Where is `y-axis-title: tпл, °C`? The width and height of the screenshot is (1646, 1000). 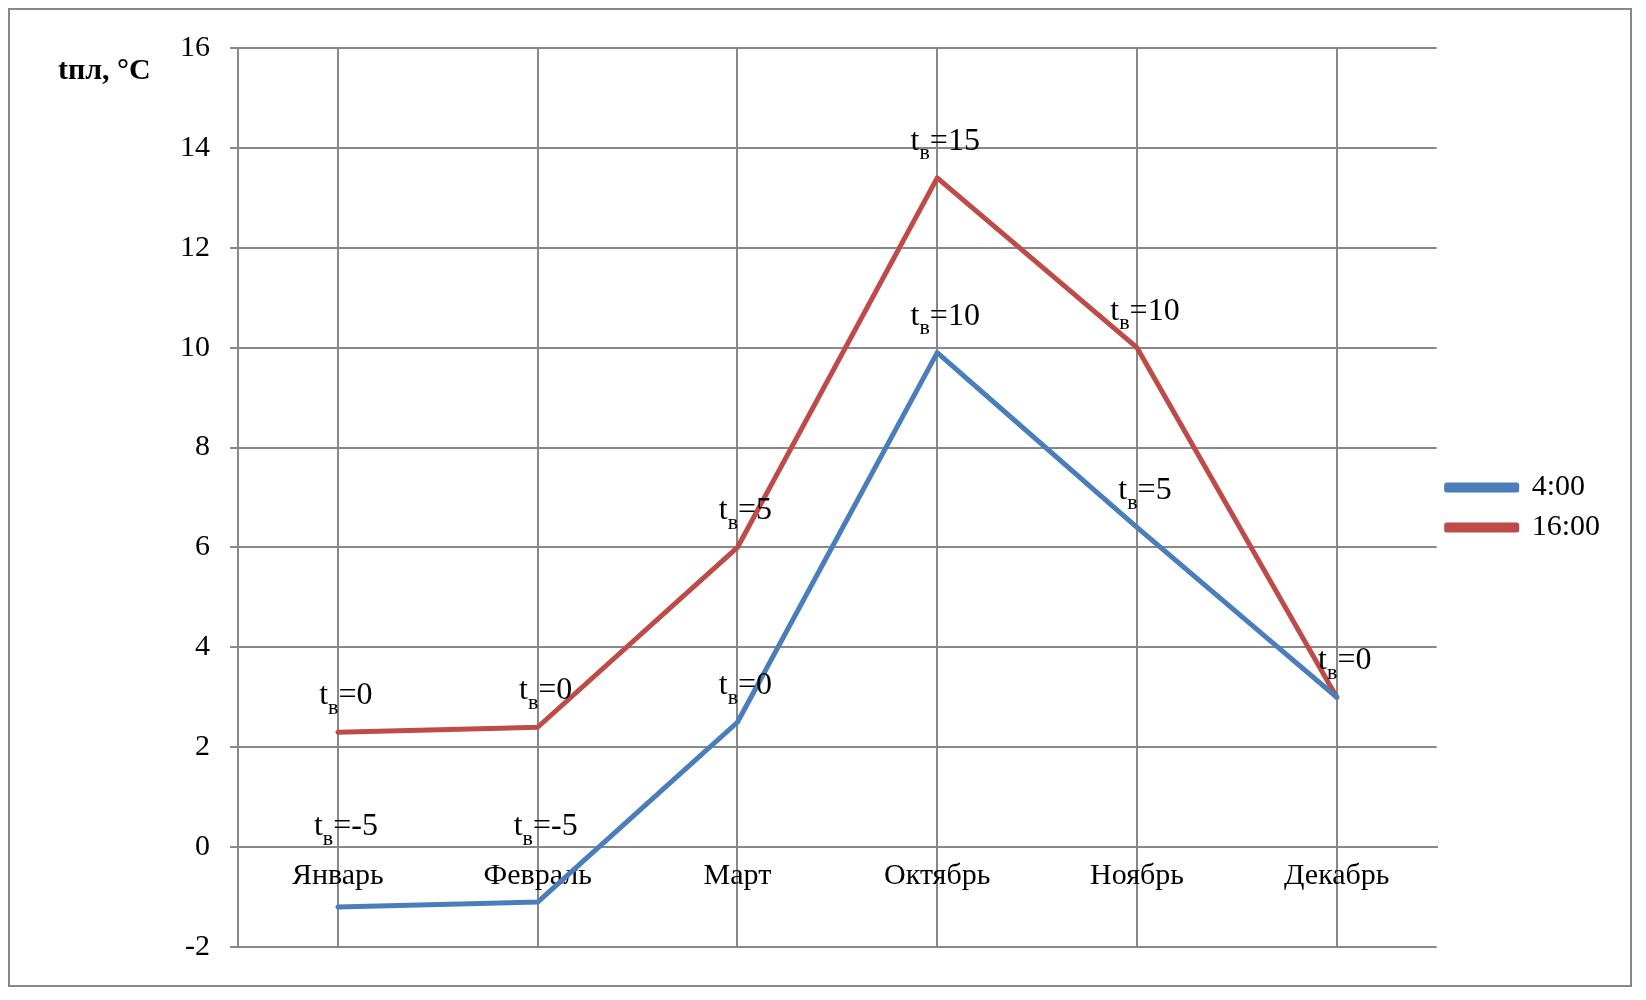 y-axis-title: tпл, °C is located at coordinates (104, 69).